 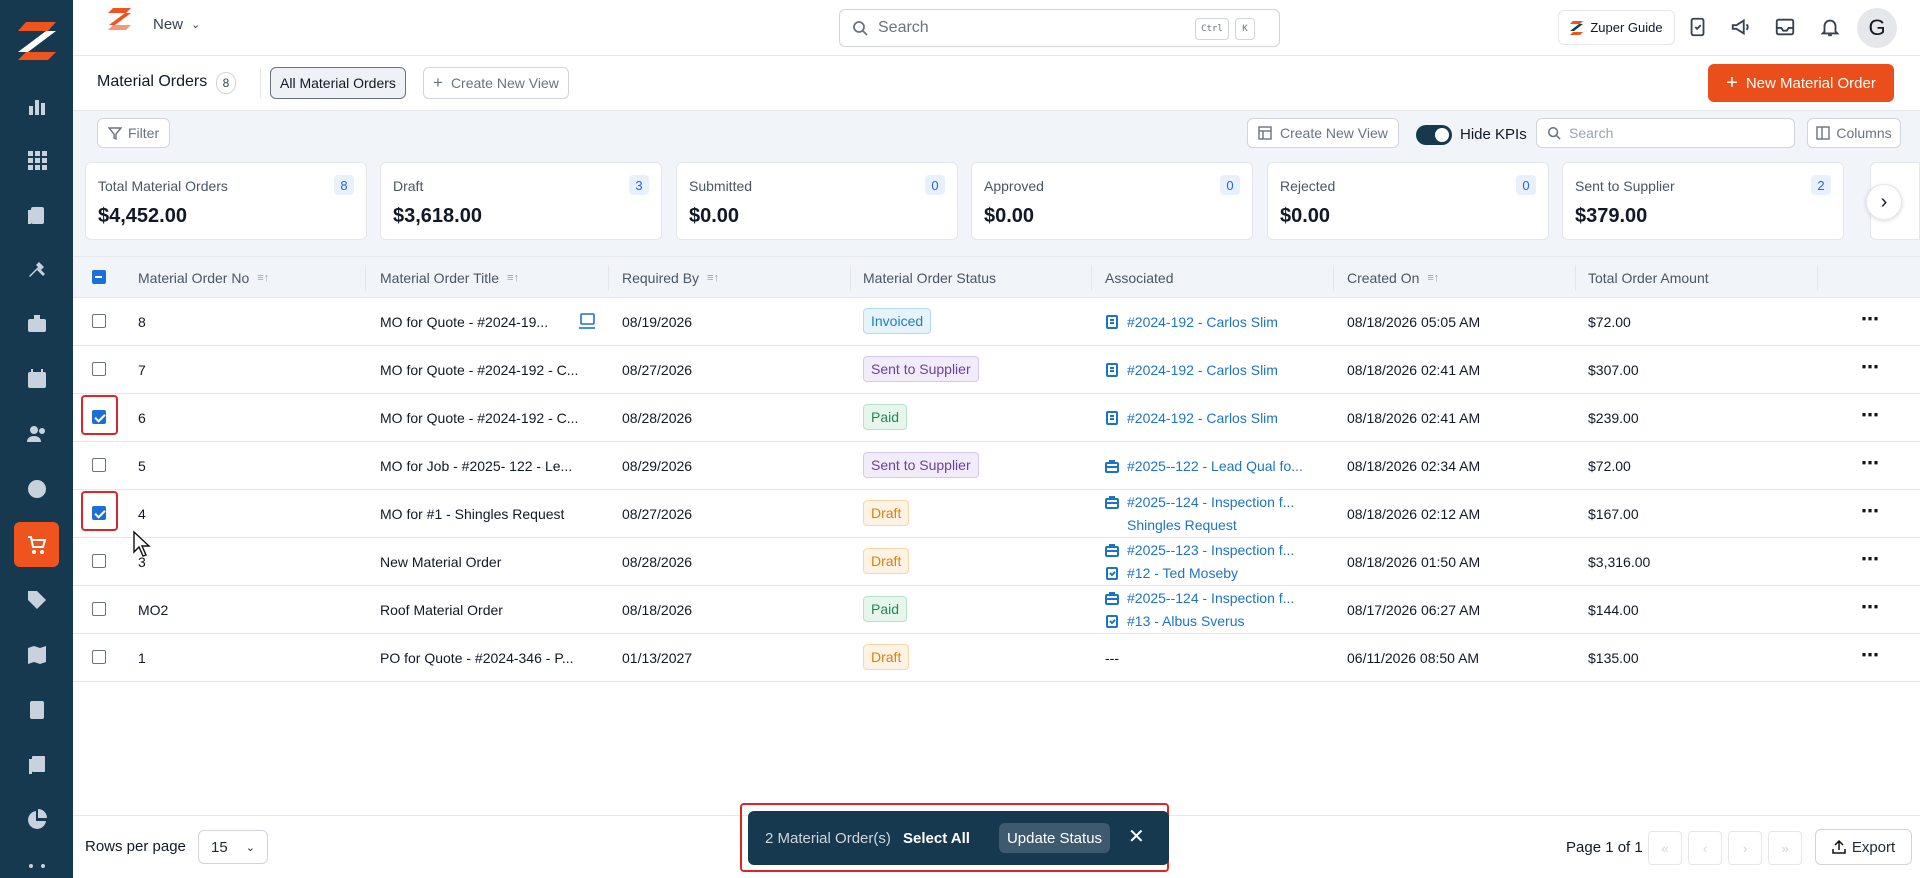 I want to click on avatar: G, so click(x=1877, y=28).